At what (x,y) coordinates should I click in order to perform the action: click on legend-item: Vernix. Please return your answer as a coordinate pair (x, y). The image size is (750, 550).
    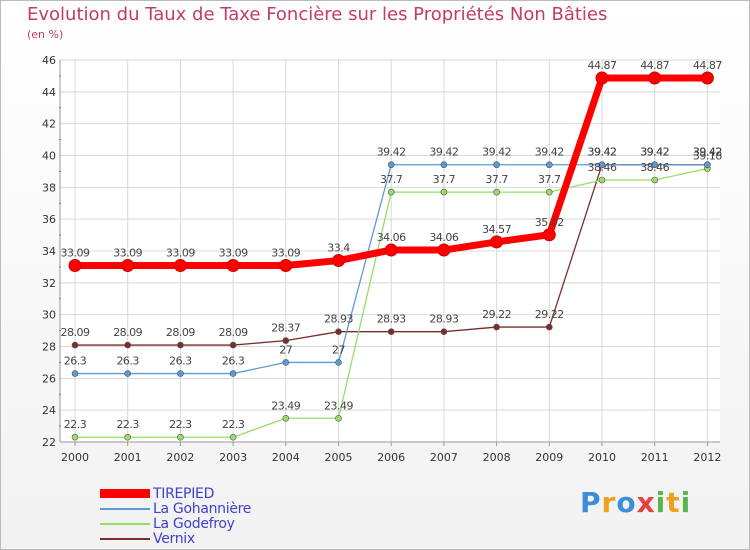
    Looking at the image, I should click on (175, 539).